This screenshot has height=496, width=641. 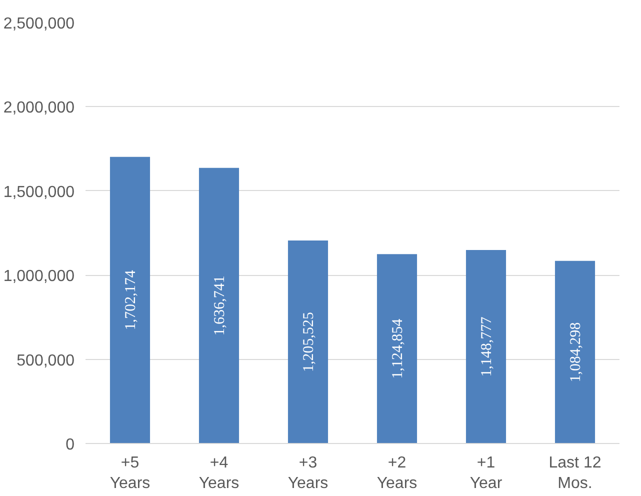 I want to click on y-tick-label: 500,000, so click(x=45, y=361).